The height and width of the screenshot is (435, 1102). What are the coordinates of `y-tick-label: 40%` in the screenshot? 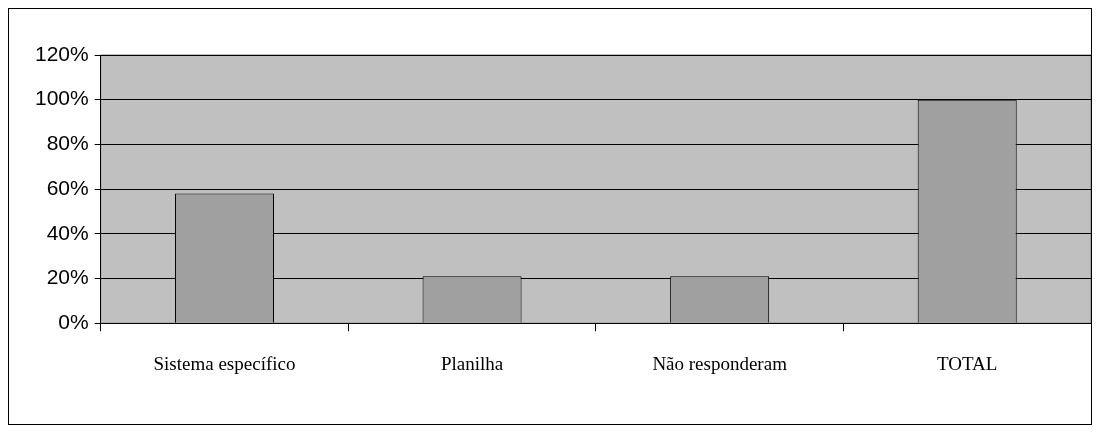 It's located at (67, 232).